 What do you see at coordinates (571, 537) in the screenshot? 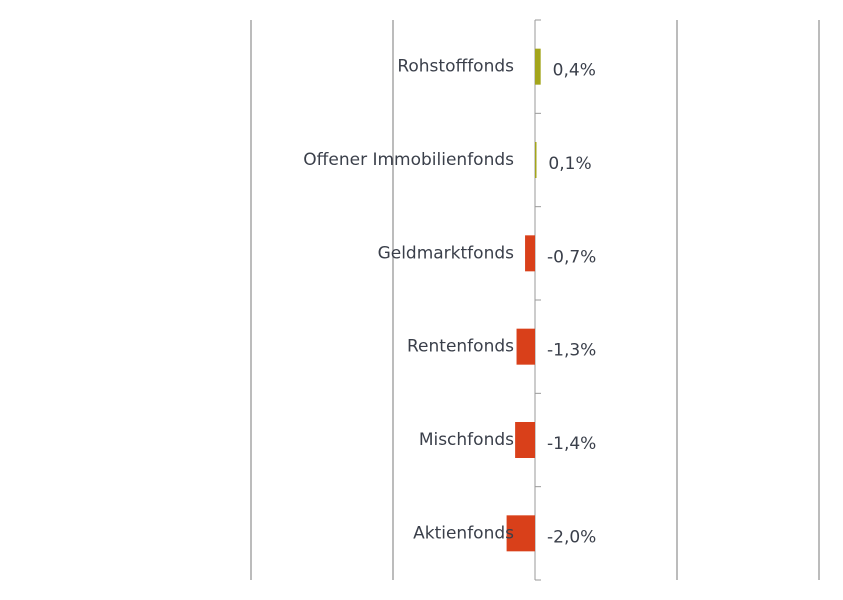
I see `value-label: -2,0%` at bounding box center [571, 537].